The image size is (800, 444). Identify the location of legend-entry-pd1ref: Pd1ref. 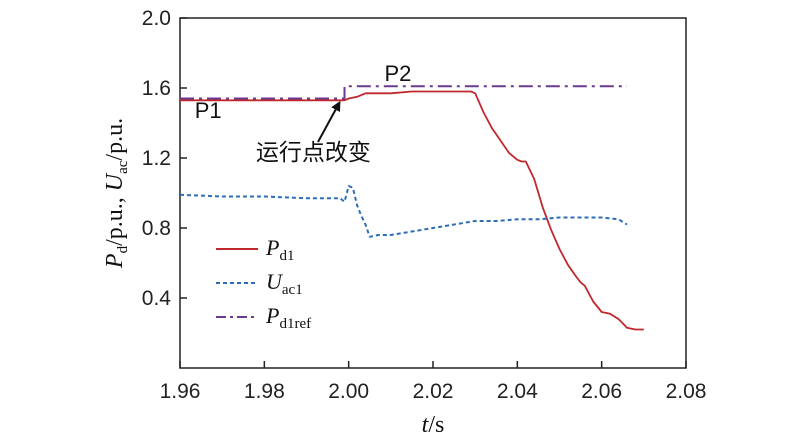
(288, 317).